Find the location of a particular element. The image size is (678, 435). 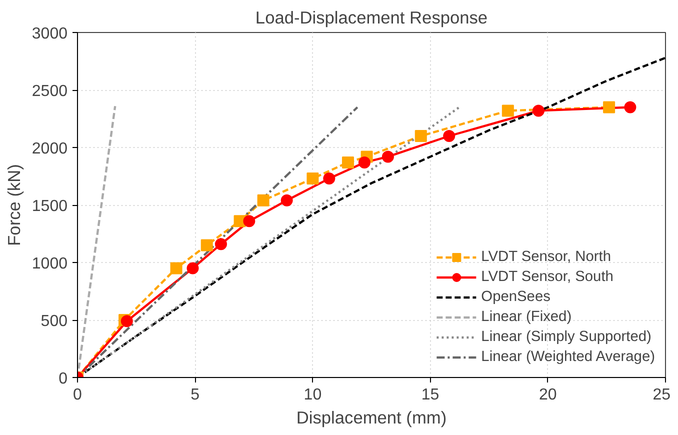

legend-label: Linear (Weighted Average) is located at coordinates (568, 357).